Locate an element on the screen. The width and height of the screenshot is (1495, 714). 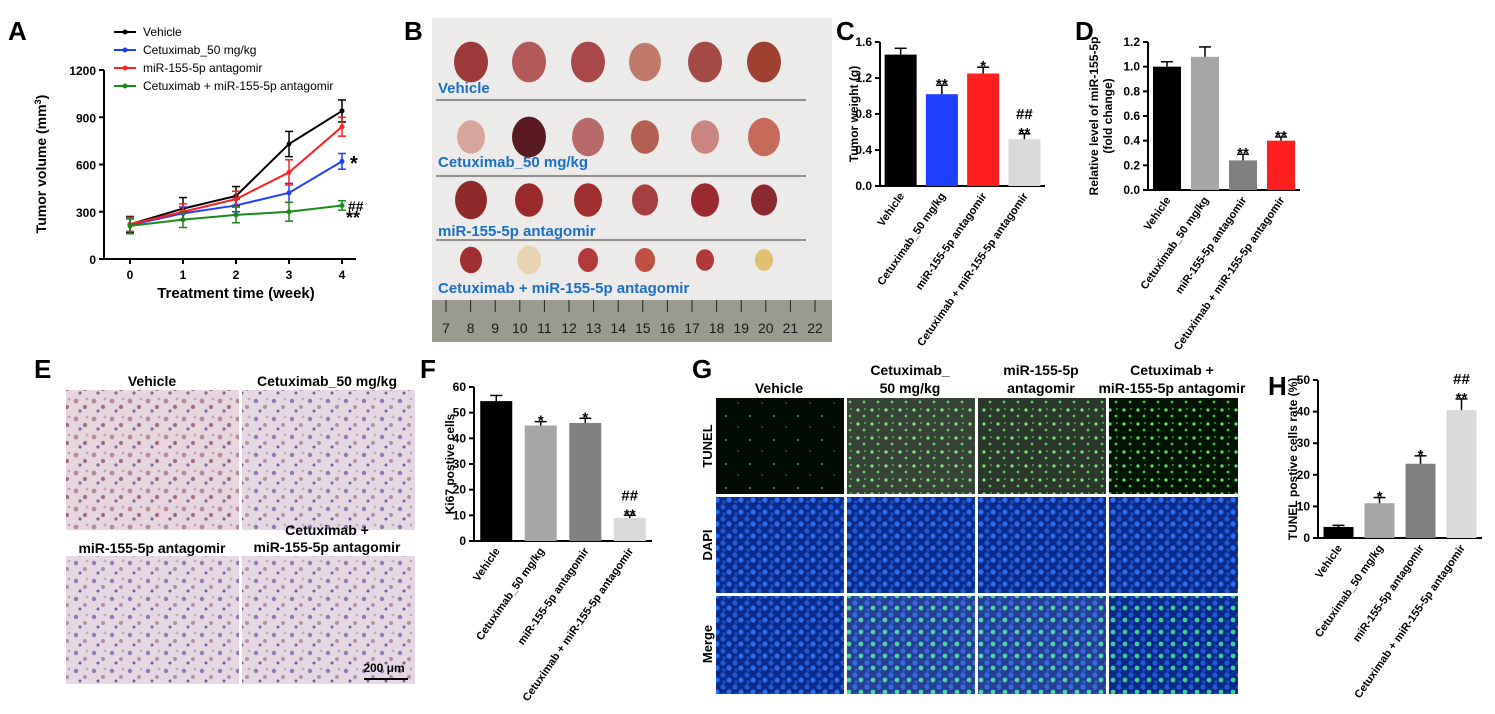
panel-label-c: C is located at coordinates (845, 31).